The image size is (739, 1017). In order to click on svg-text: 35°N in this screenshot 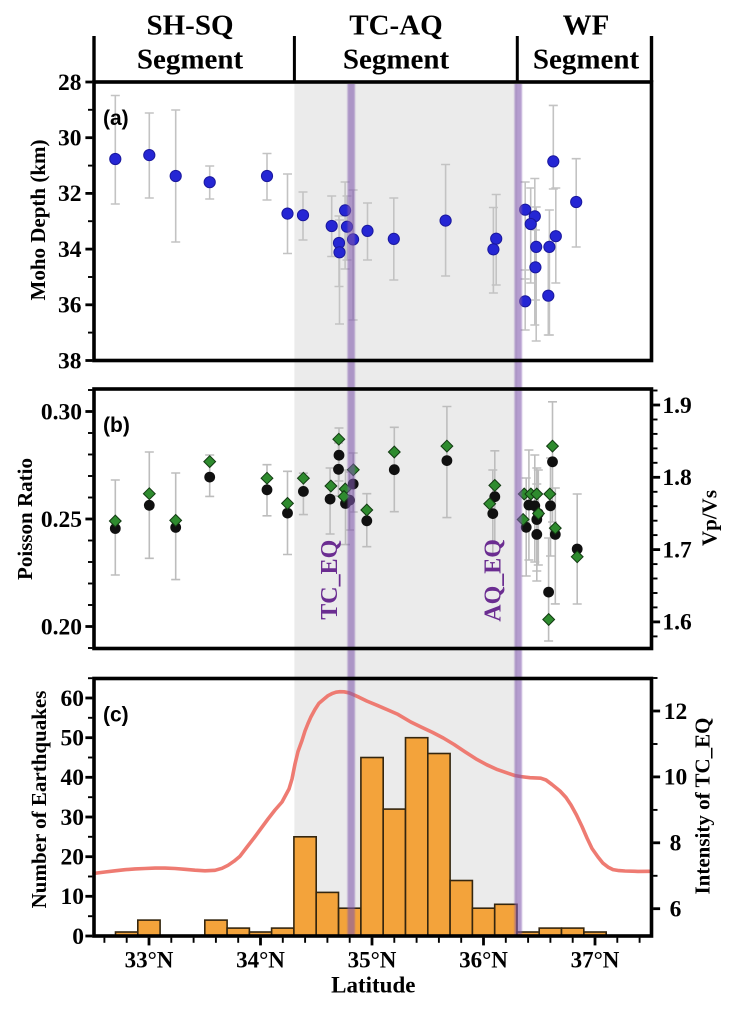, I will do `click(372, 960)`.